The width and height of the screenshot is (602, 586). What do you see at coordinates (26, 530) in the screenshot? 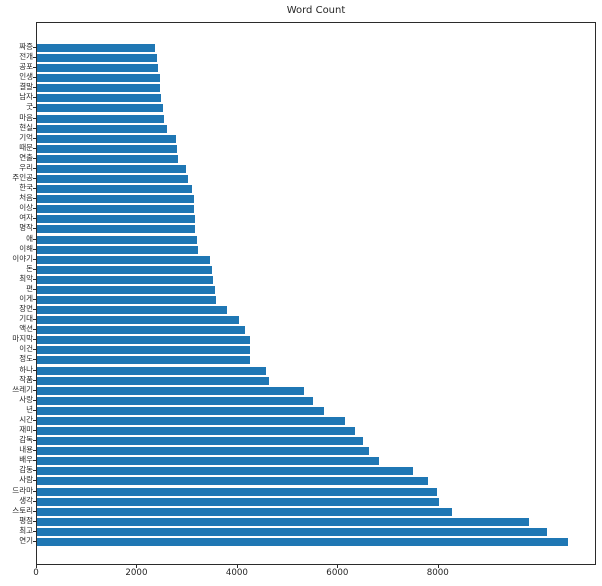
I see `y-tick-label: 최고` at bounding box center [26, 530].